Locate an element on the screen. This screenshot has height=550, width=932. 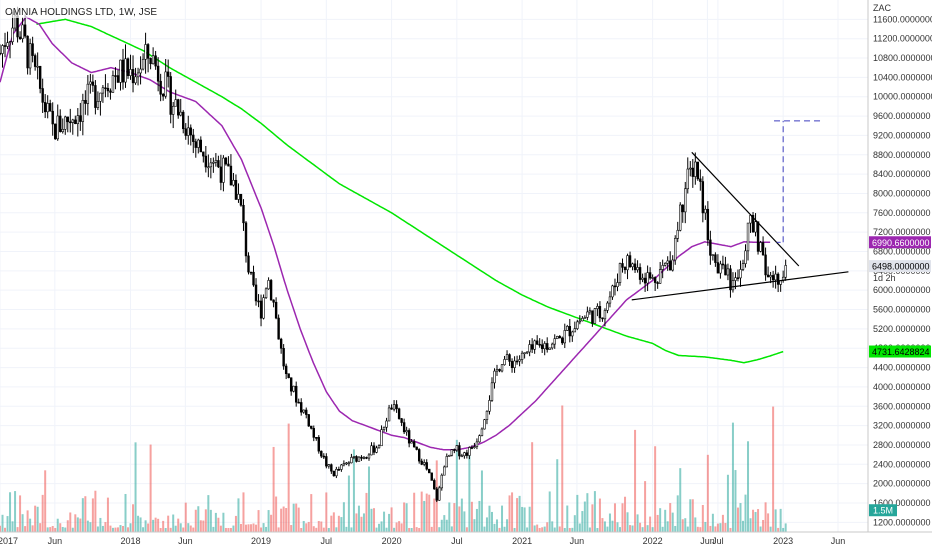
y-tick-label-10: 5200.0000000 is located at coordinates (902, 329).